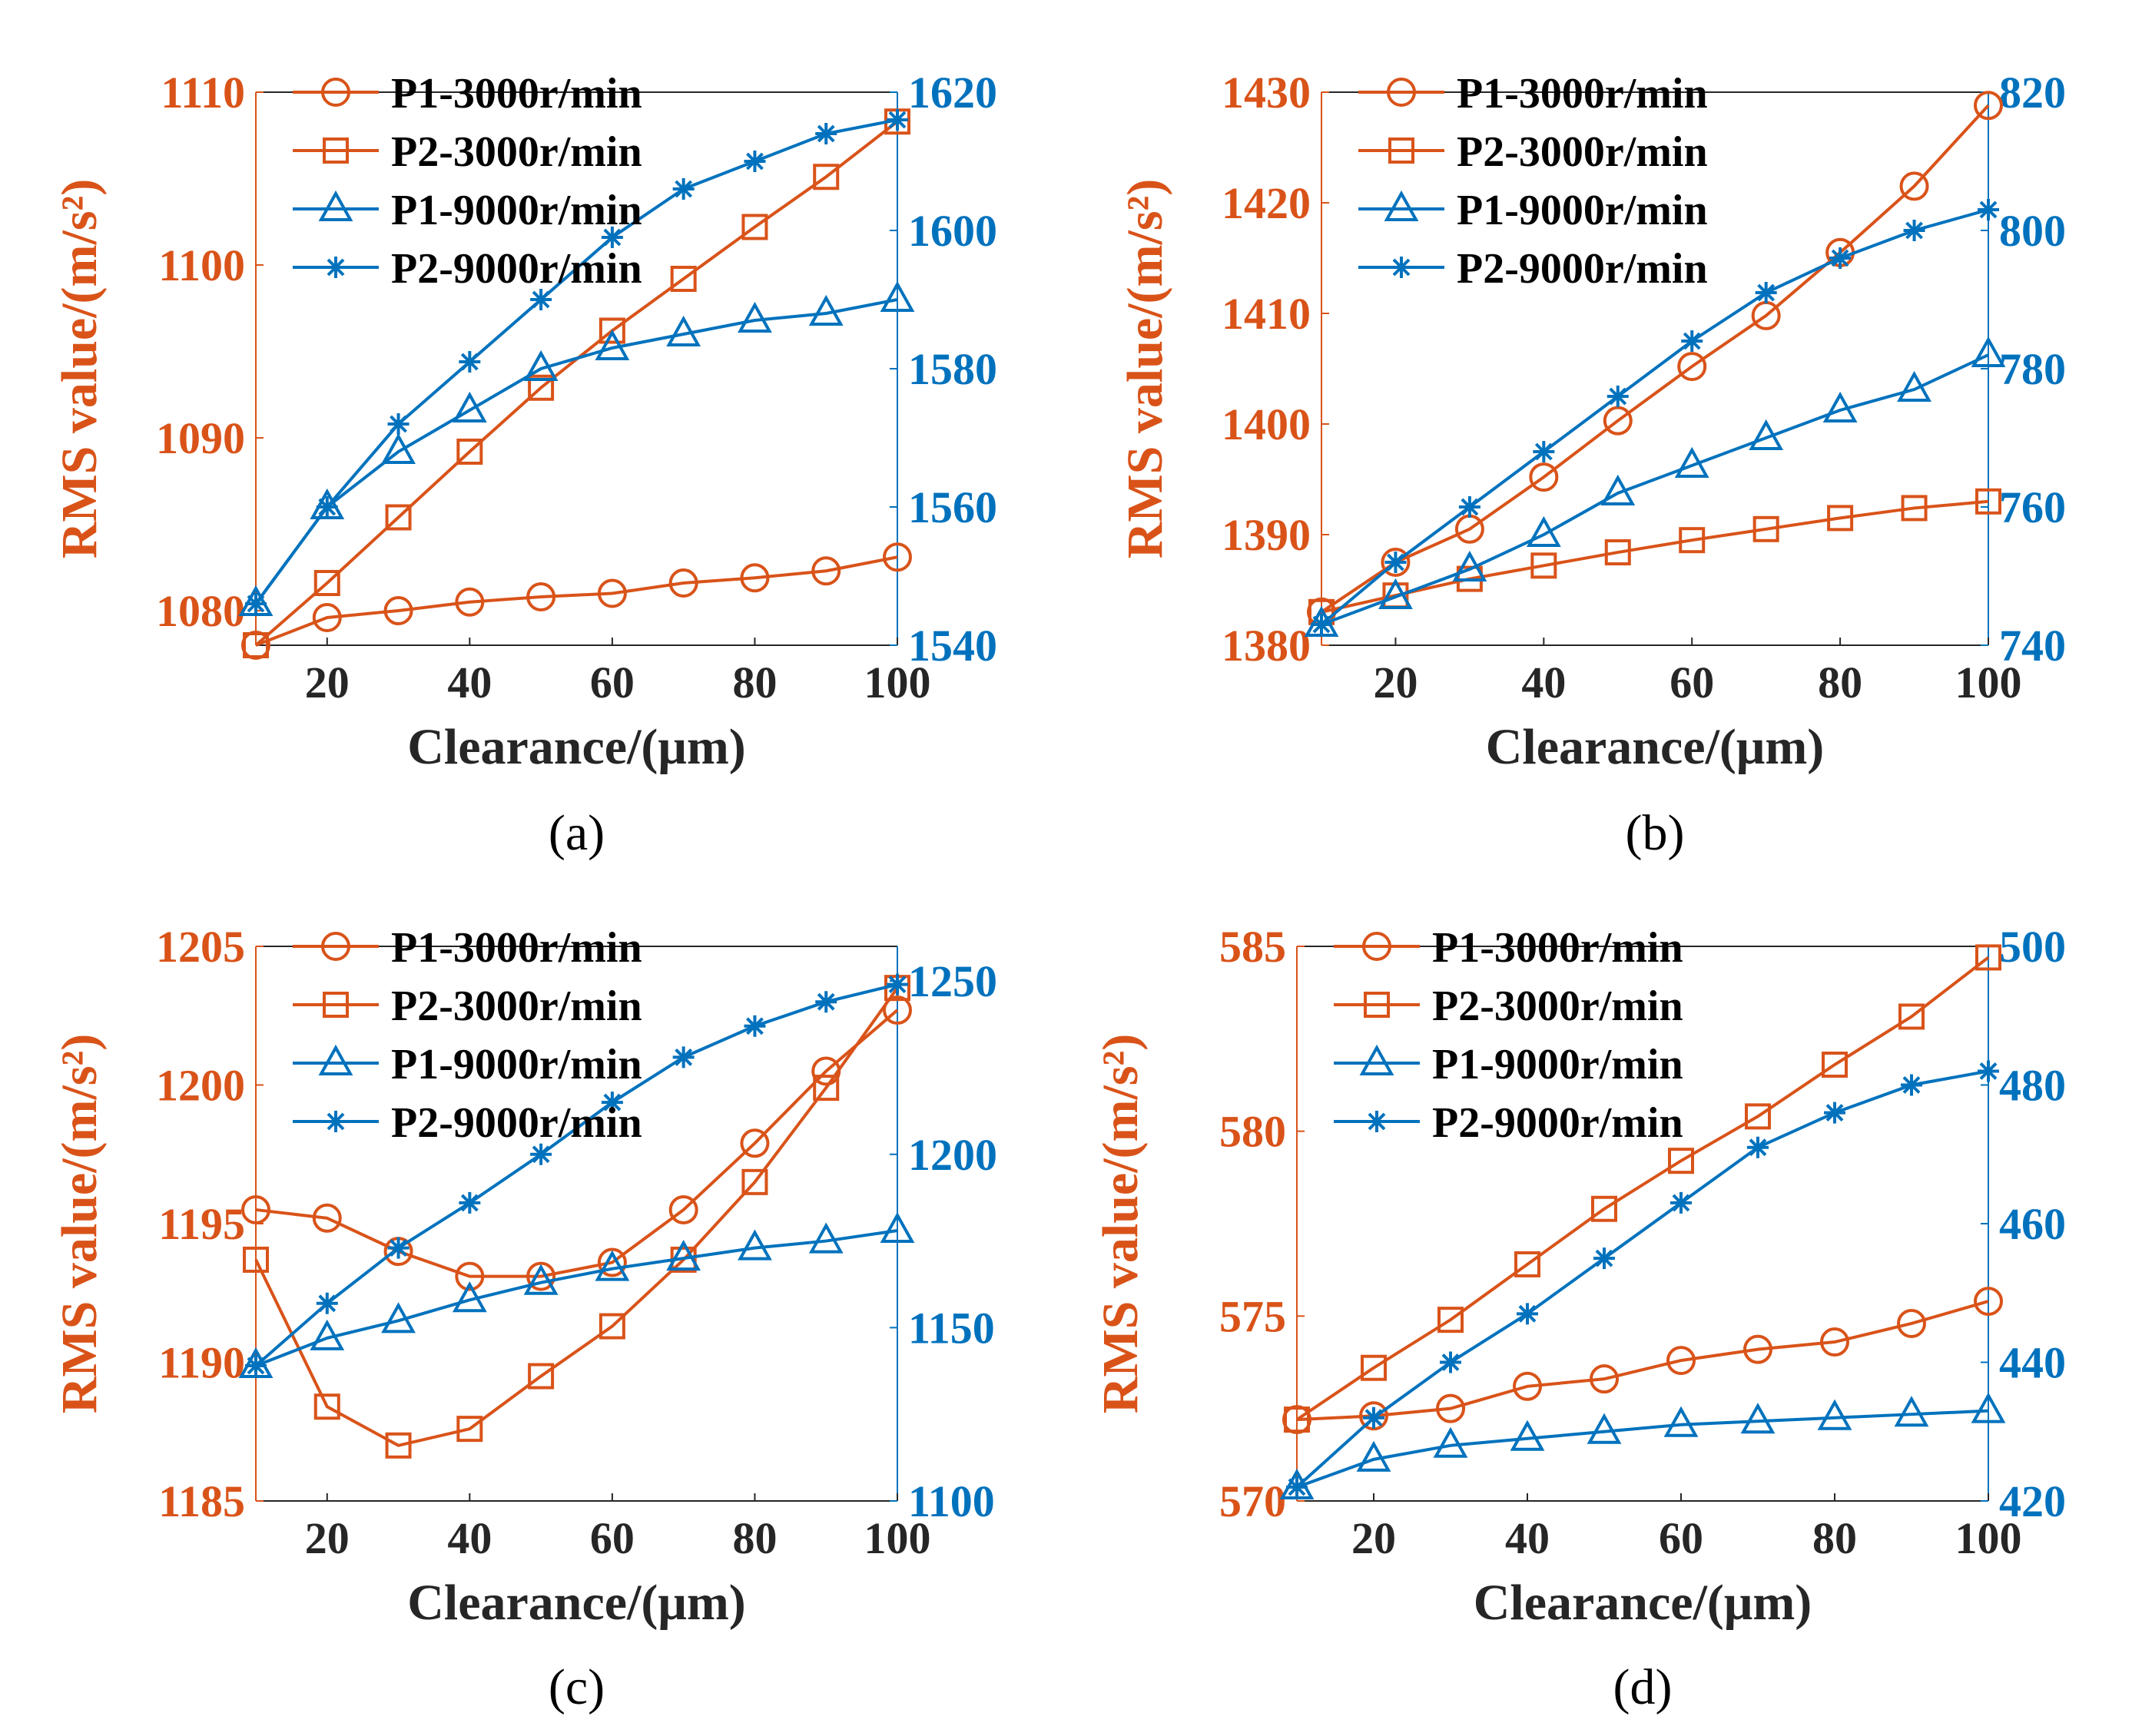 This screenshot has width=2142, height=1736. Describe the element at coordinates (1557, 1123) in the screenshot. I see `legend-label: P2-9000r/min` at that location.